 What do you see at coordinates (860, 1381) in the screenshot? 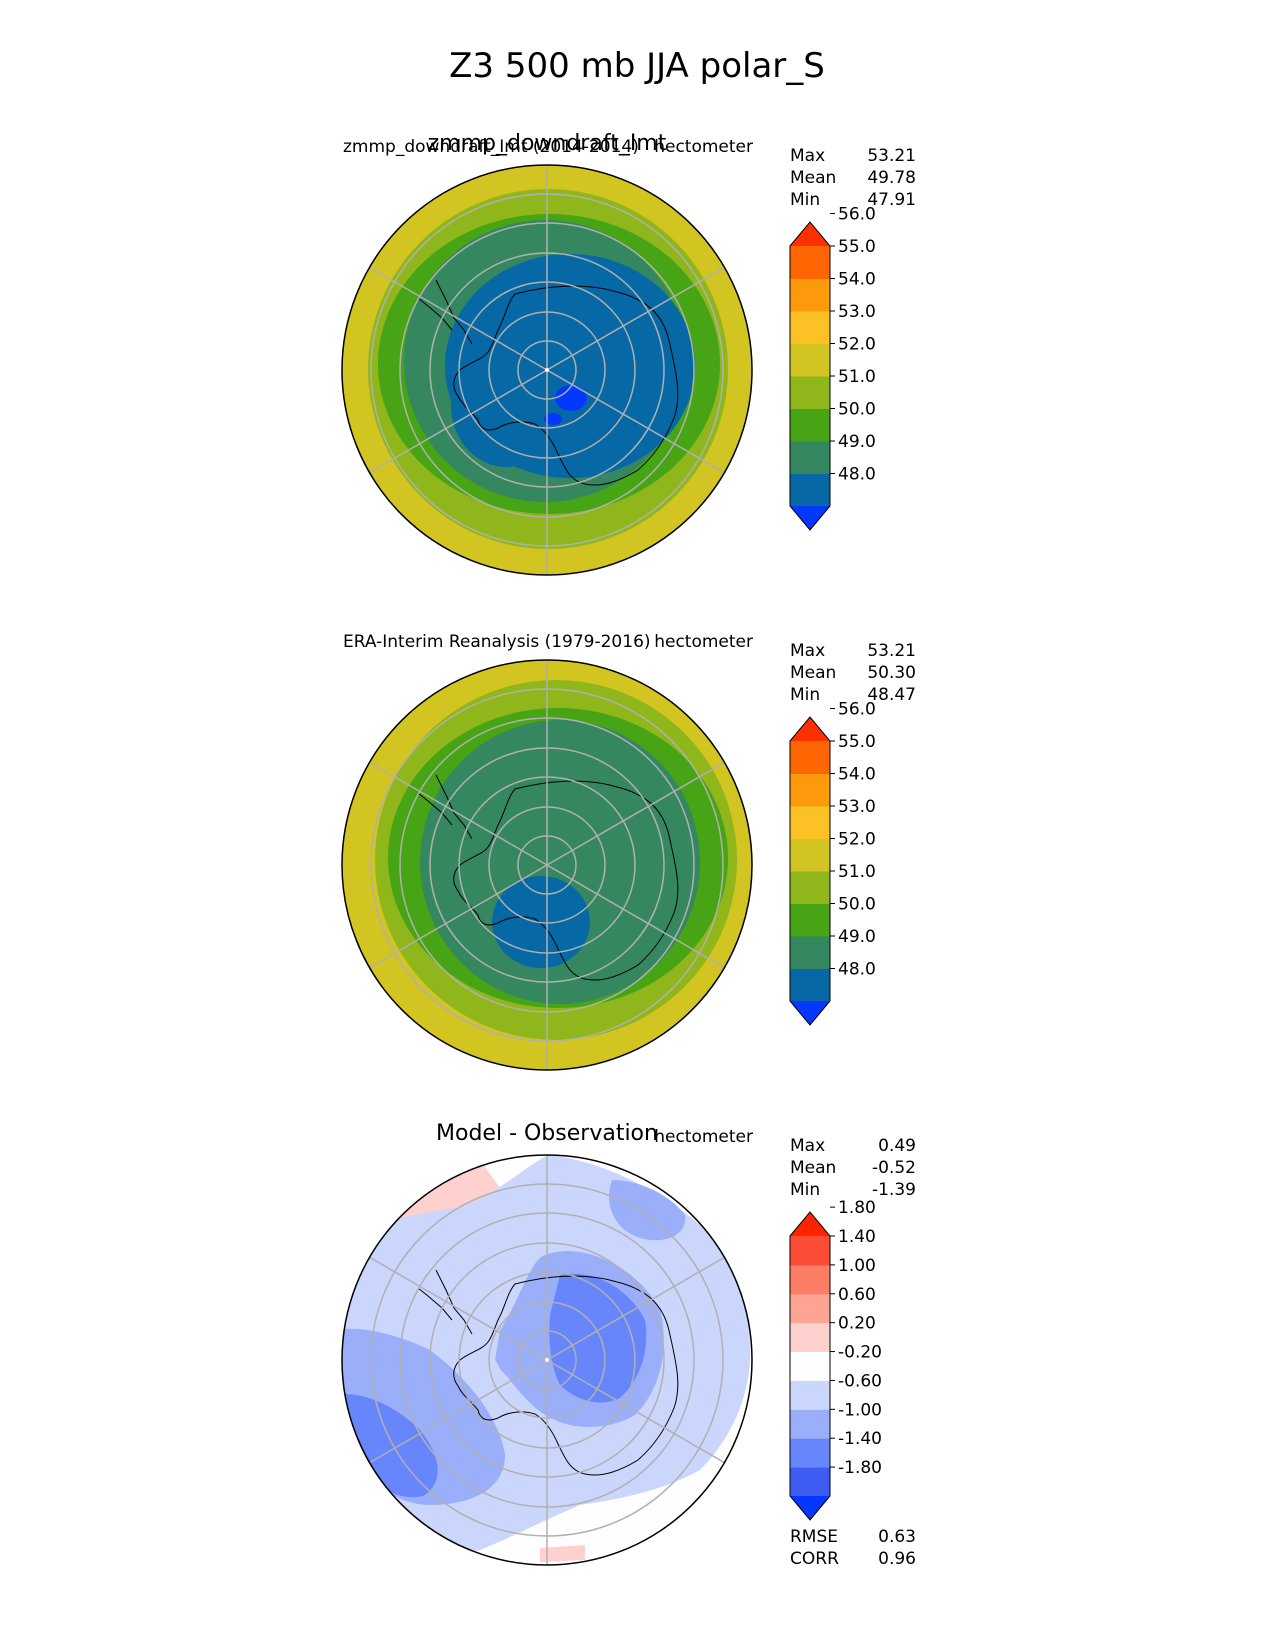
I see `colorbar-tick-label: -0.60` at bounding box center [860, 1381].